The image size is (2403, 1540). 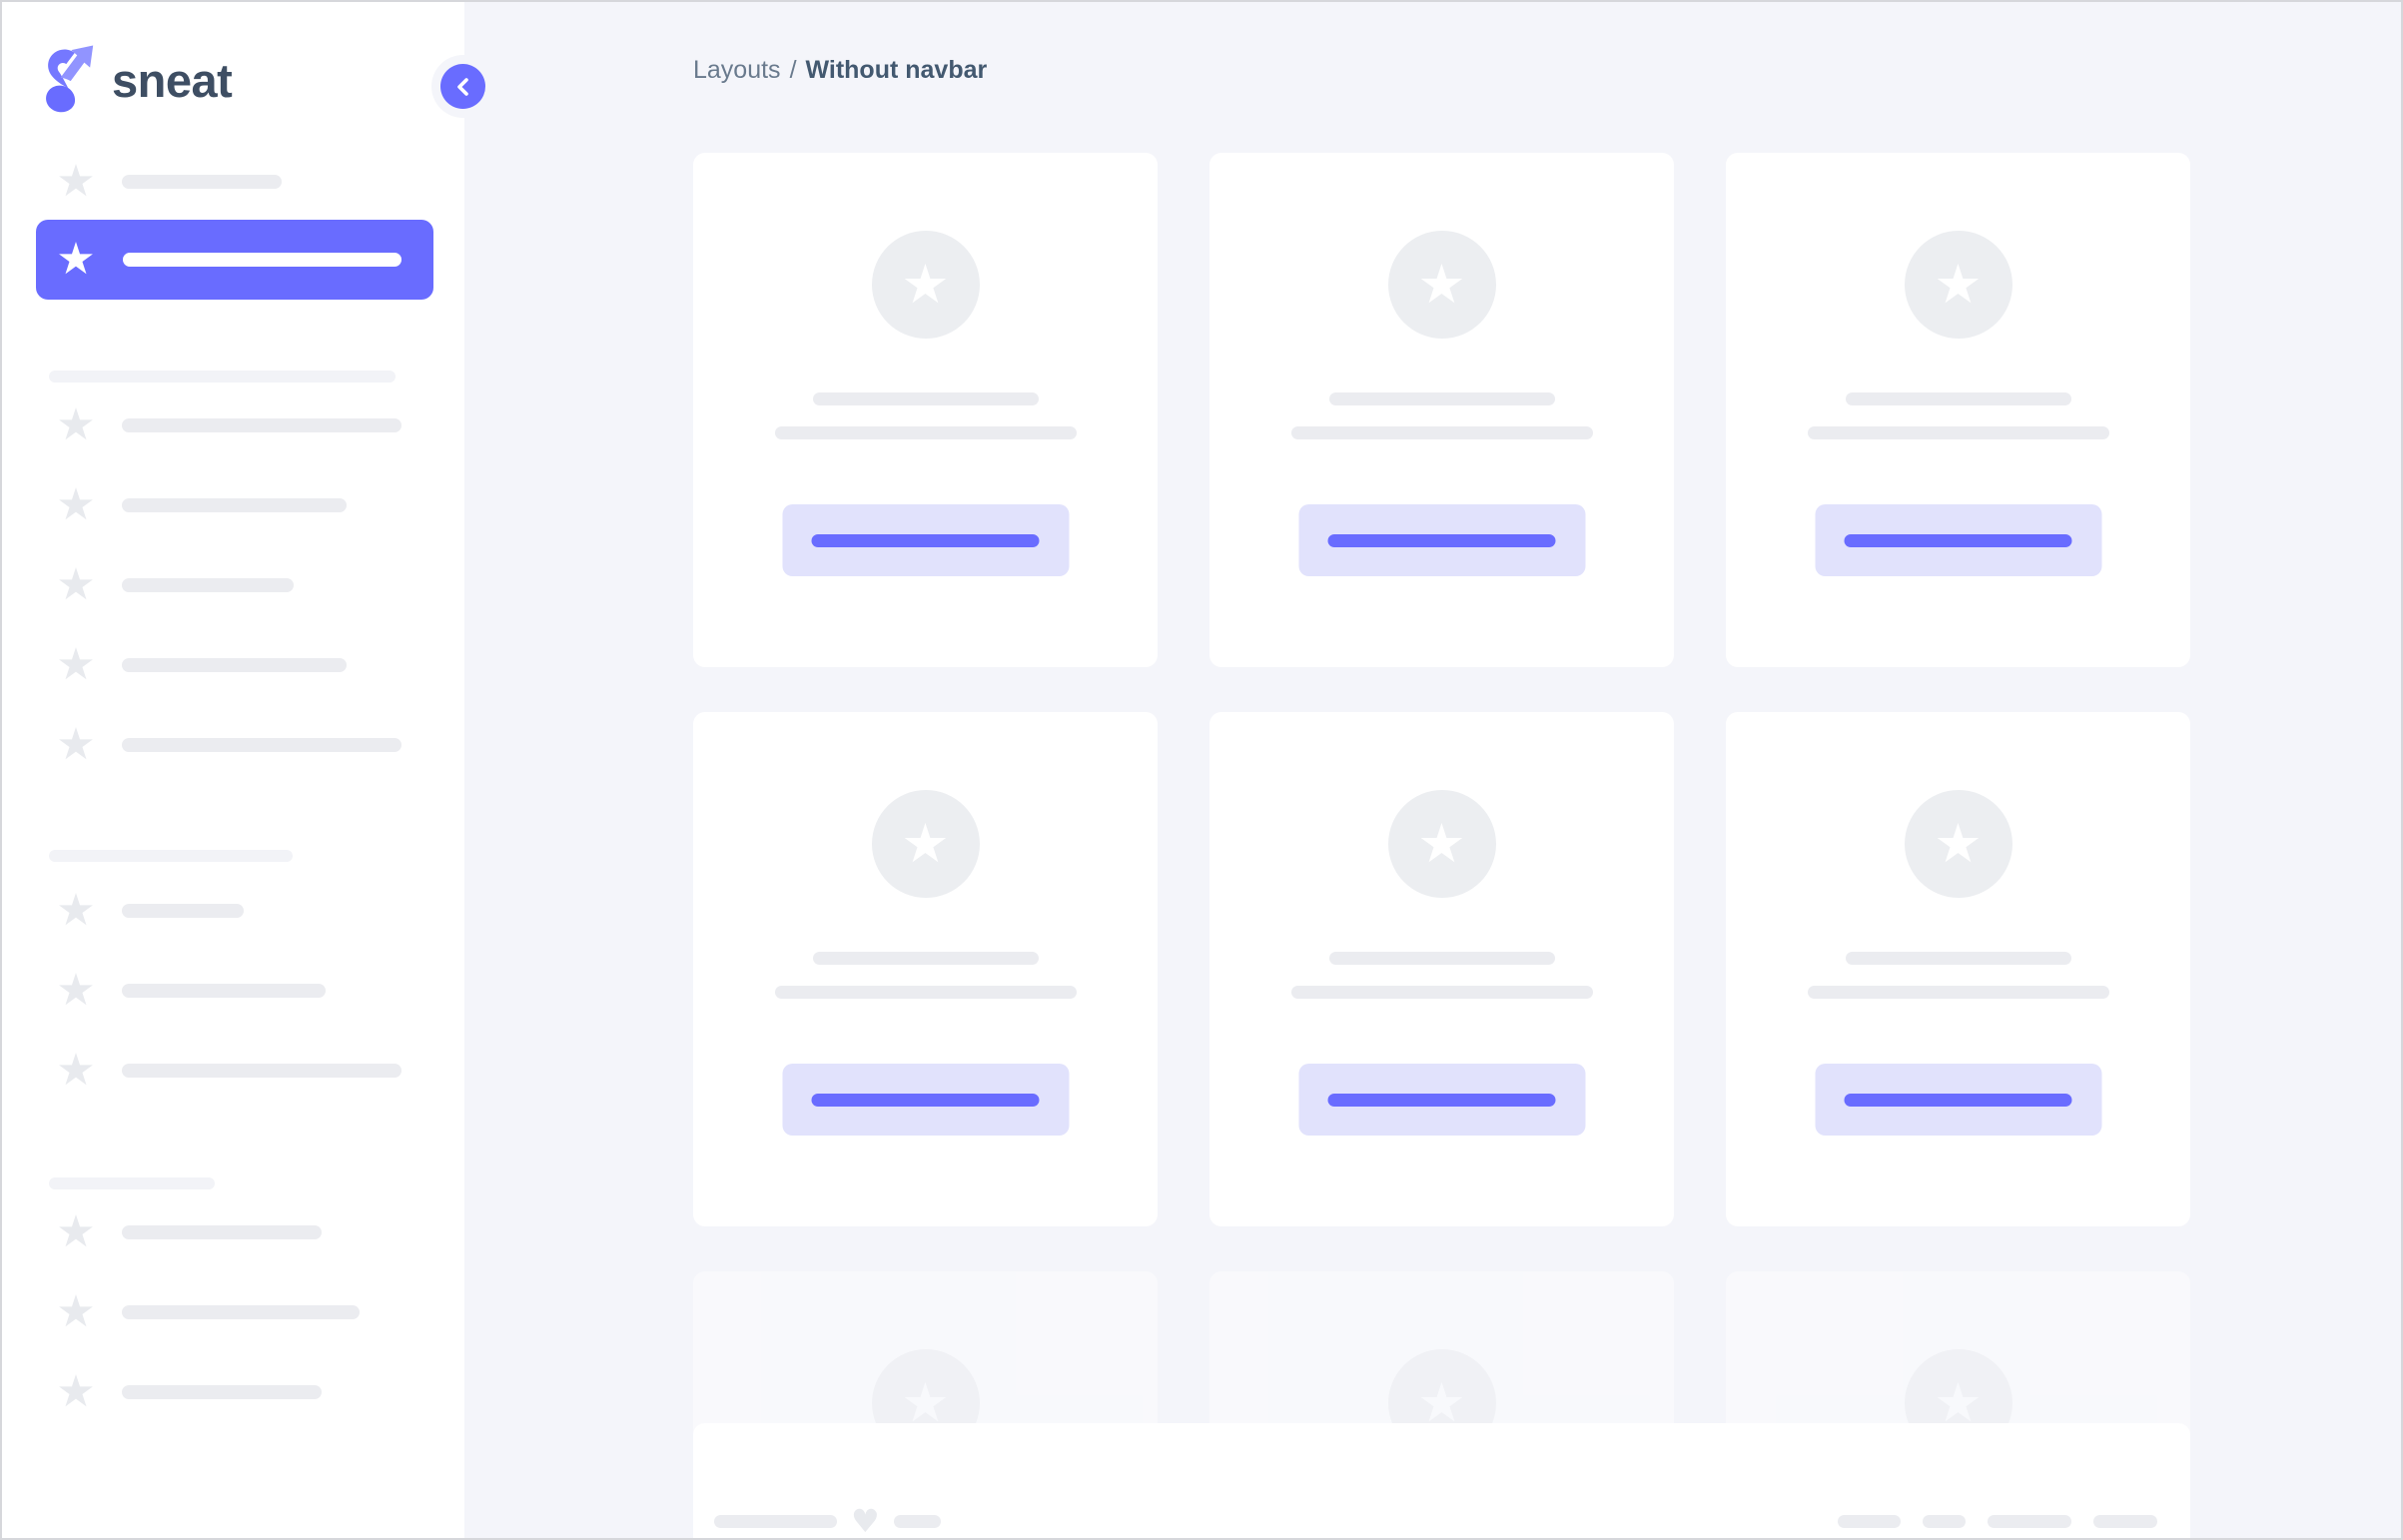 I want to click on brand: sneat, so click(x=136, y=80).